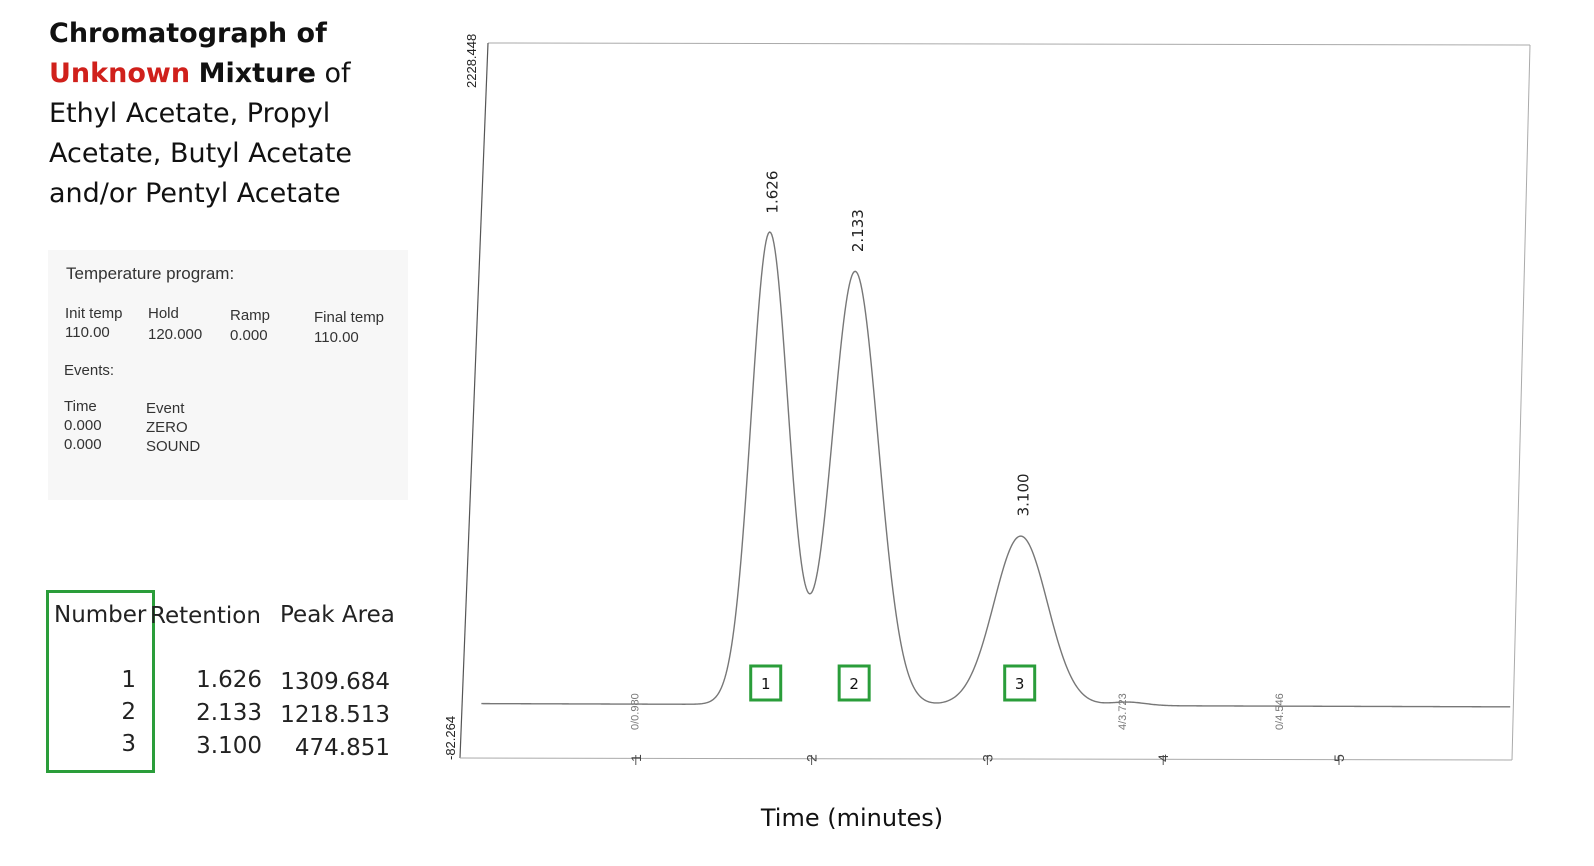 Image resolution: width=1594 pixels, height=866 pixels. Describe the element at coordinates (120, 73) in the screenshot. I see `title-unknown: Unknown` at that location.